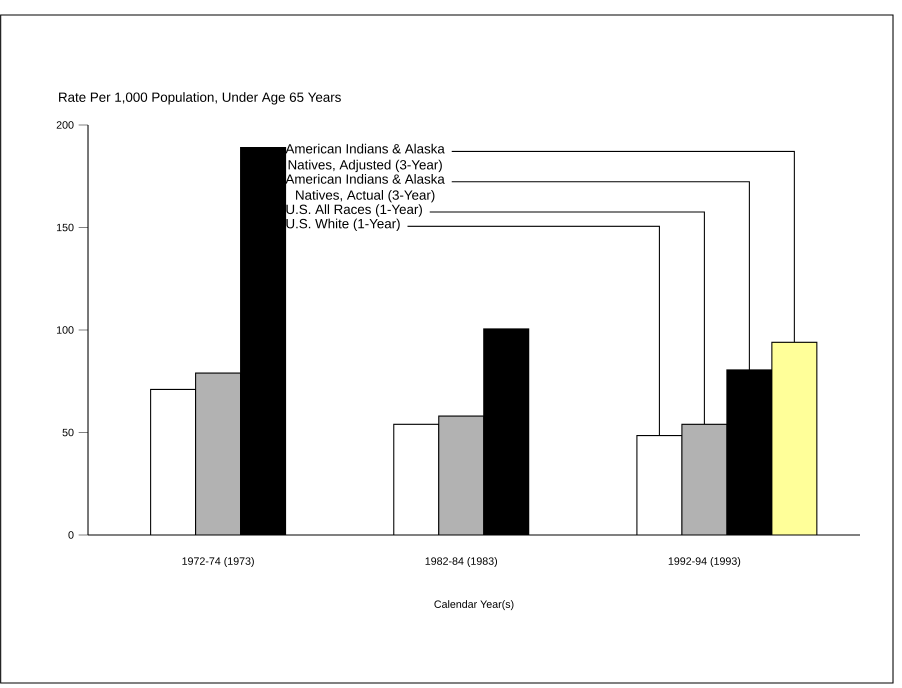  Describe the element at coordinates (71, 535) in the screenshot. I see `y-tick-label: 0` at that location.